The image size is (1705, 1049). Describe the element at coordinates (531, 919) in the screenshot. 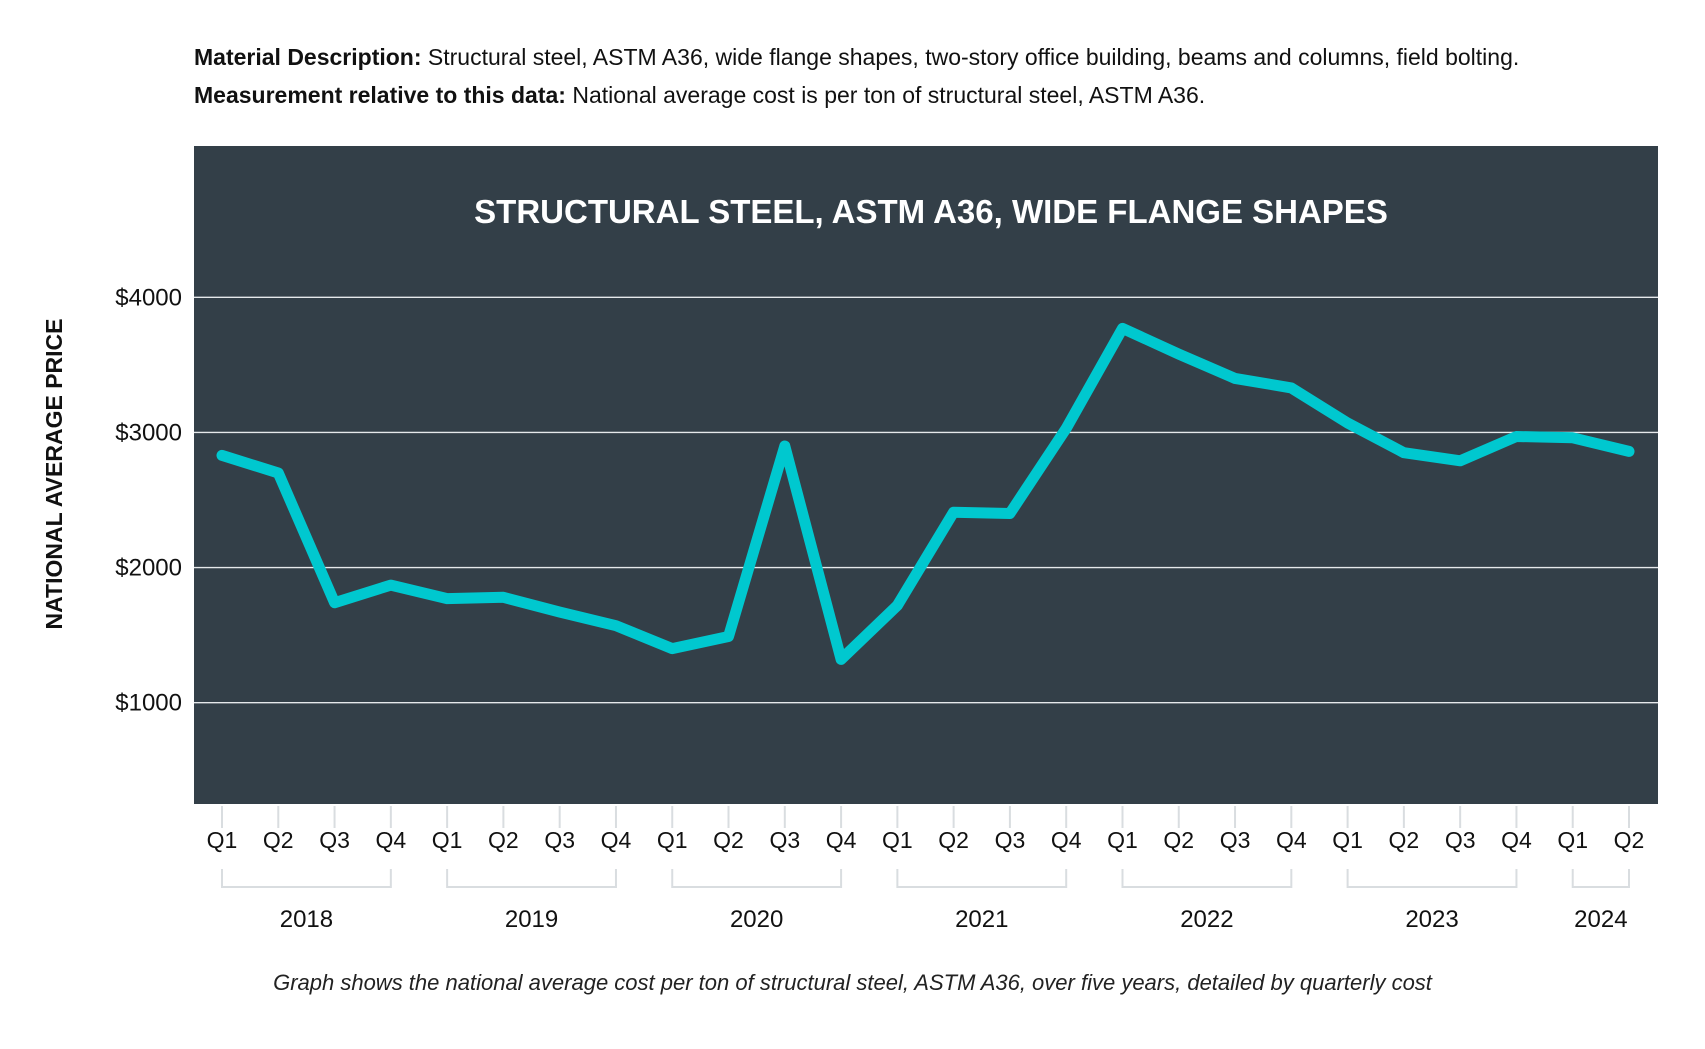

I see `year-label: 2019` at that location.